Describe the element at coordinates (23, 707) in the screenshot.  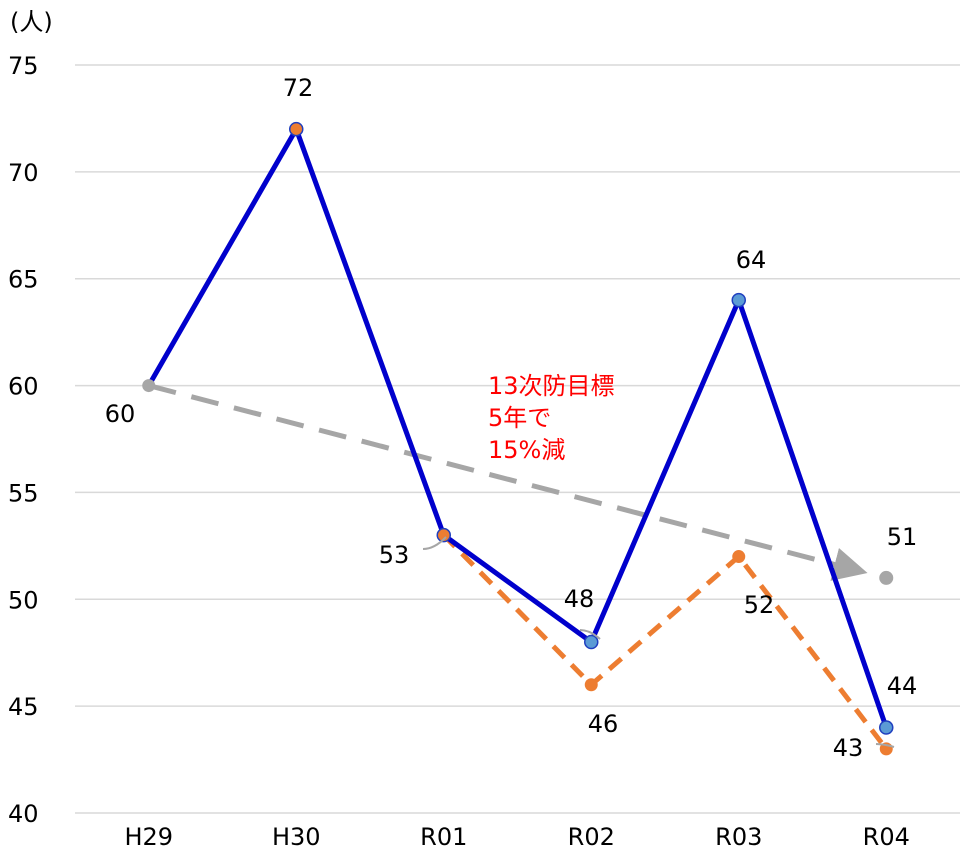
I see `y-tick-label: 45` at that location.